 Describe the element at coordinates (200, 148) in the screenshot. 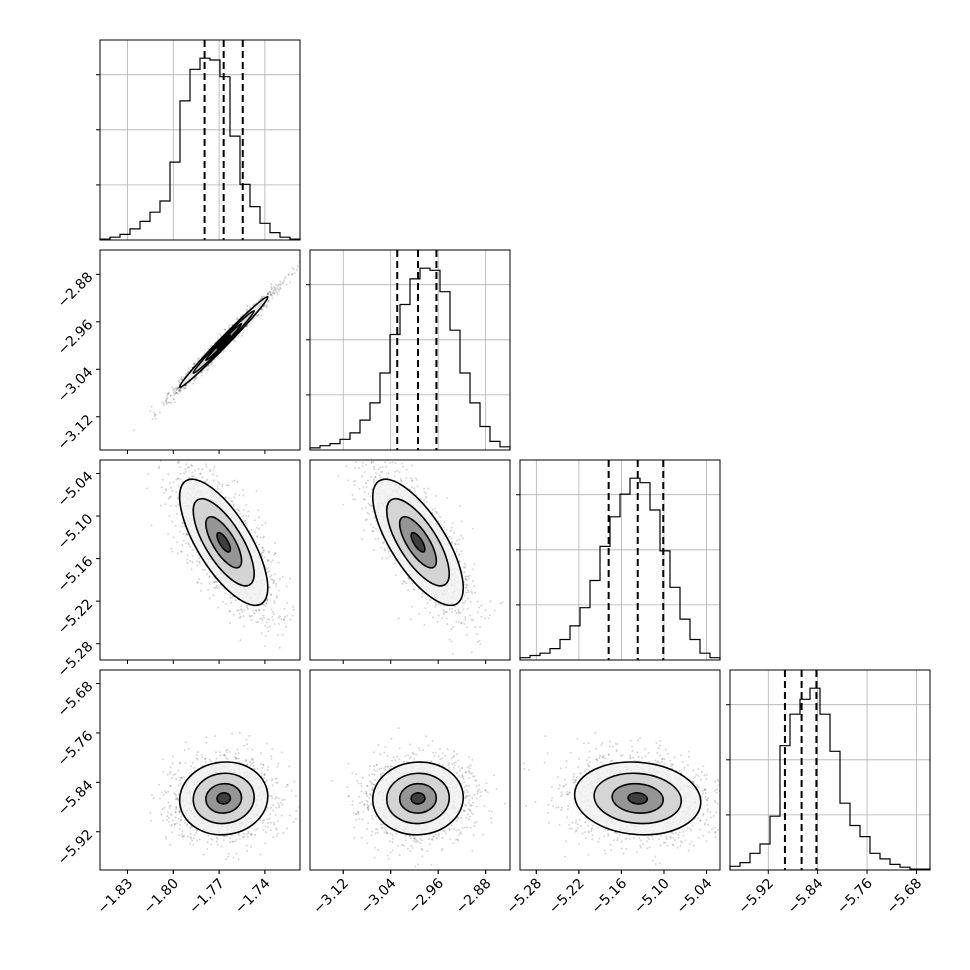

I see `histogram-step` at that location.